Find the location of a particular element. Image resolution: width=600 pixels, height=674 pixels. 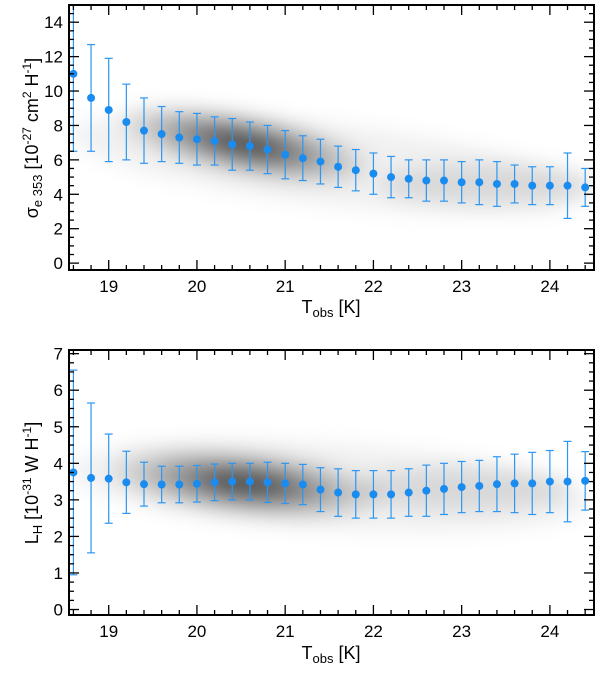

y-axis-label: σe 353 [10-27 cm2 H-1] is located at coordinates (32, 138).